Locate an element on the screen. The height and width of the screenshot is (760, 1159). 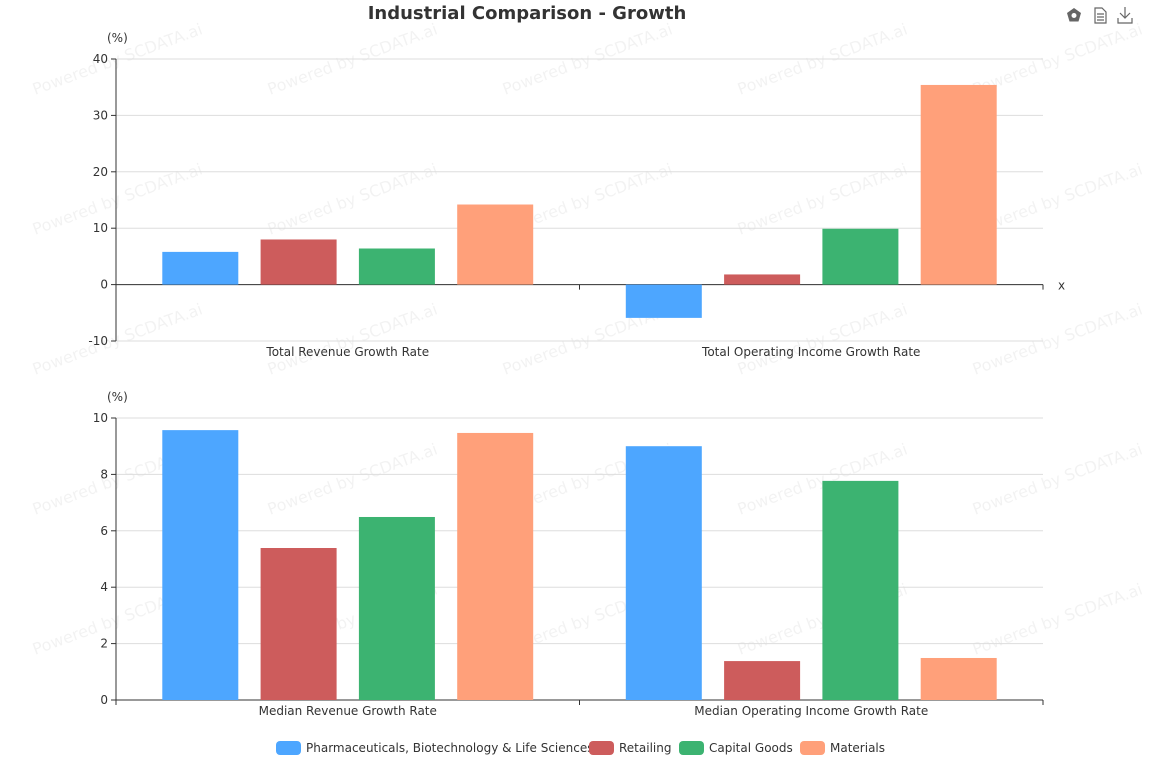
legend-item: Retailing is located at coordinates (630, 748).